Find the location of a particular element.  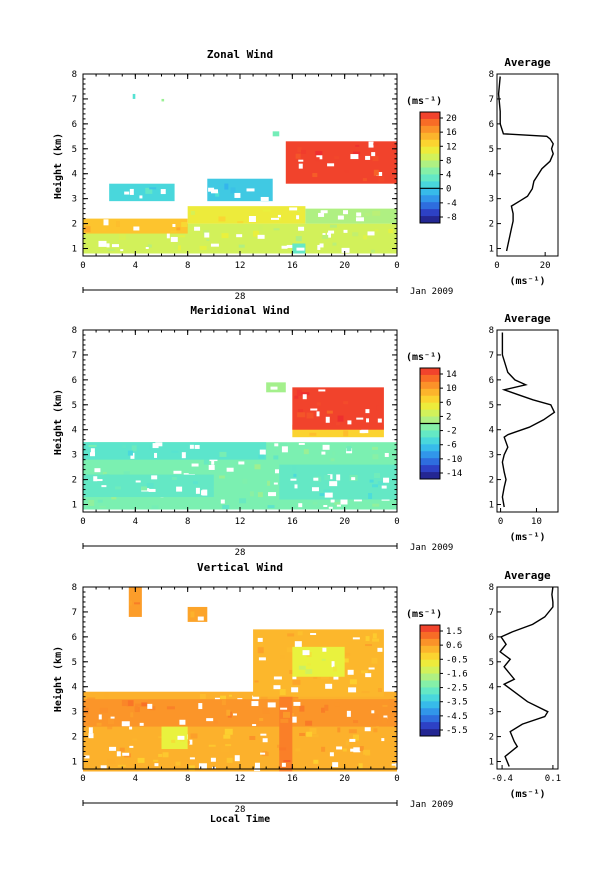

vertical-wind-title: Vertical Wind is located at coordinates (240, 567).